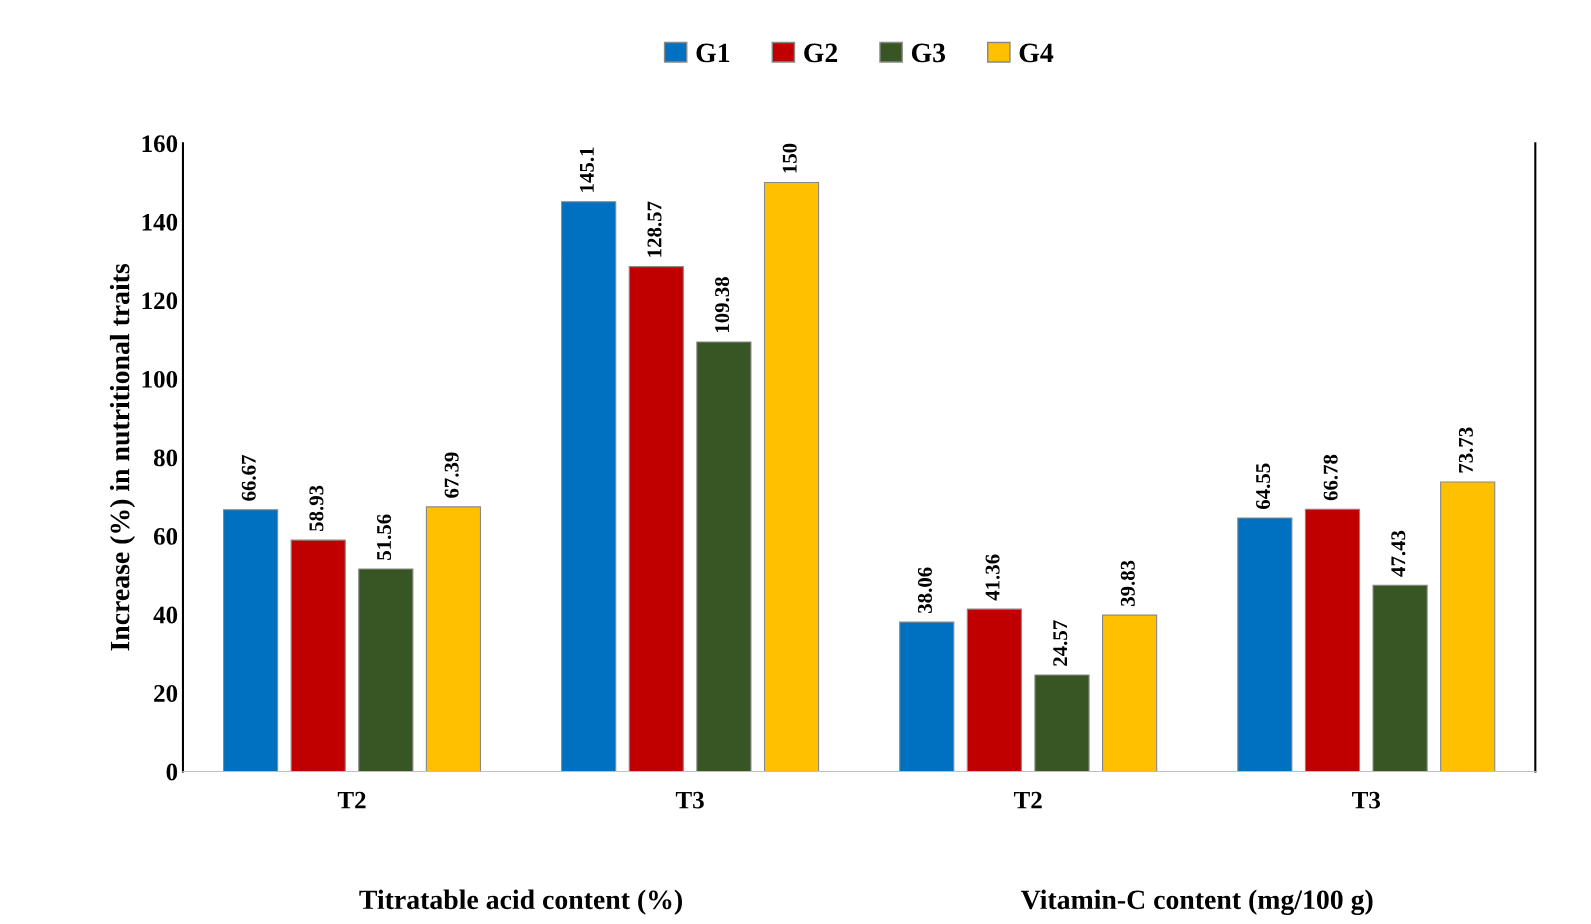 The image size is (1591, 924). Describe the element at coordinates (166, 693) in the screenshot. I see `y-tick-label: 20` at that location.